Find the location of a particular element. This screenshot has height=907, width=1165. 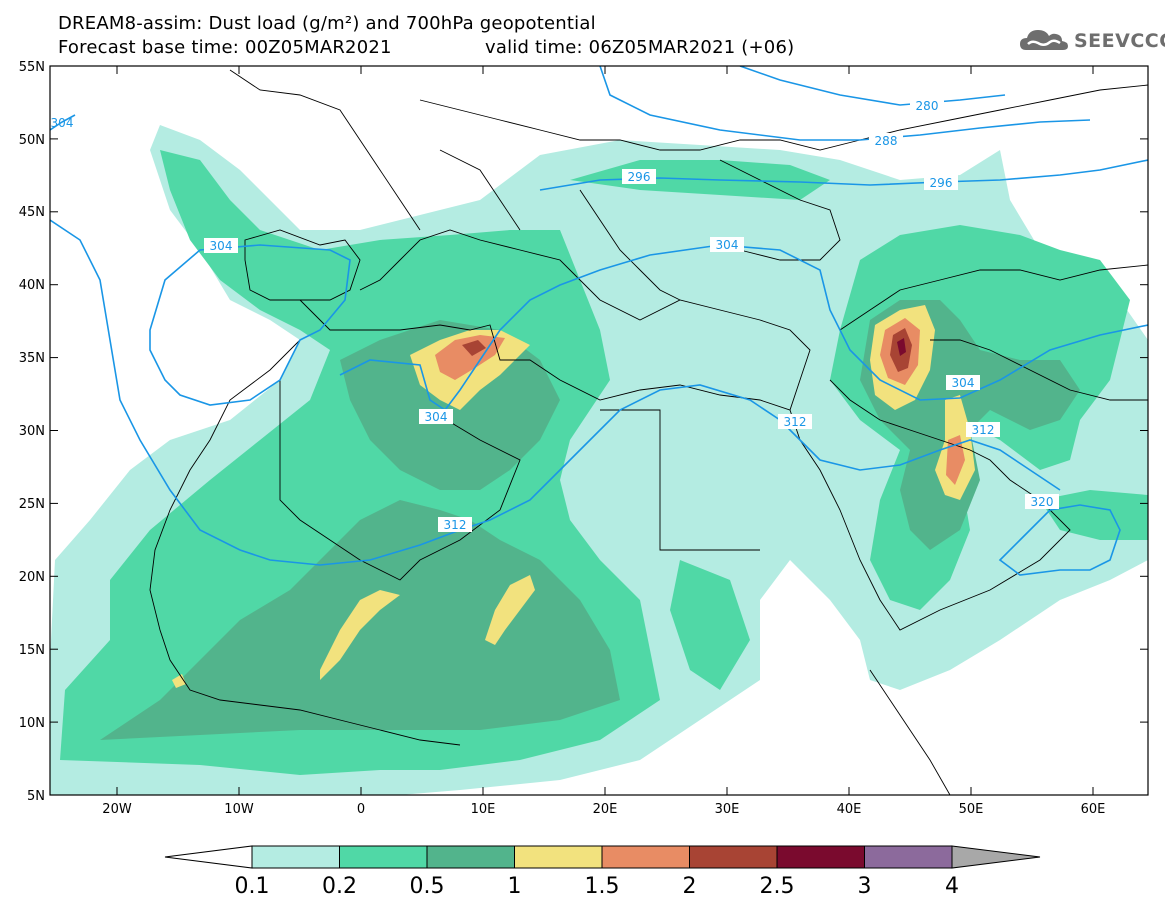

contour-label-288: 288 is located at coordinates (886, 141).